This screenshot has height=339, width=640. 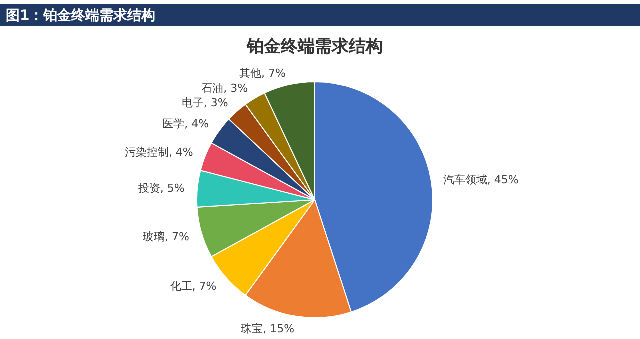 What do you see at coordinates (465, 180) in the screenshot?
I see `slice-label: 汽车领域` at bounding box center [465, 180].